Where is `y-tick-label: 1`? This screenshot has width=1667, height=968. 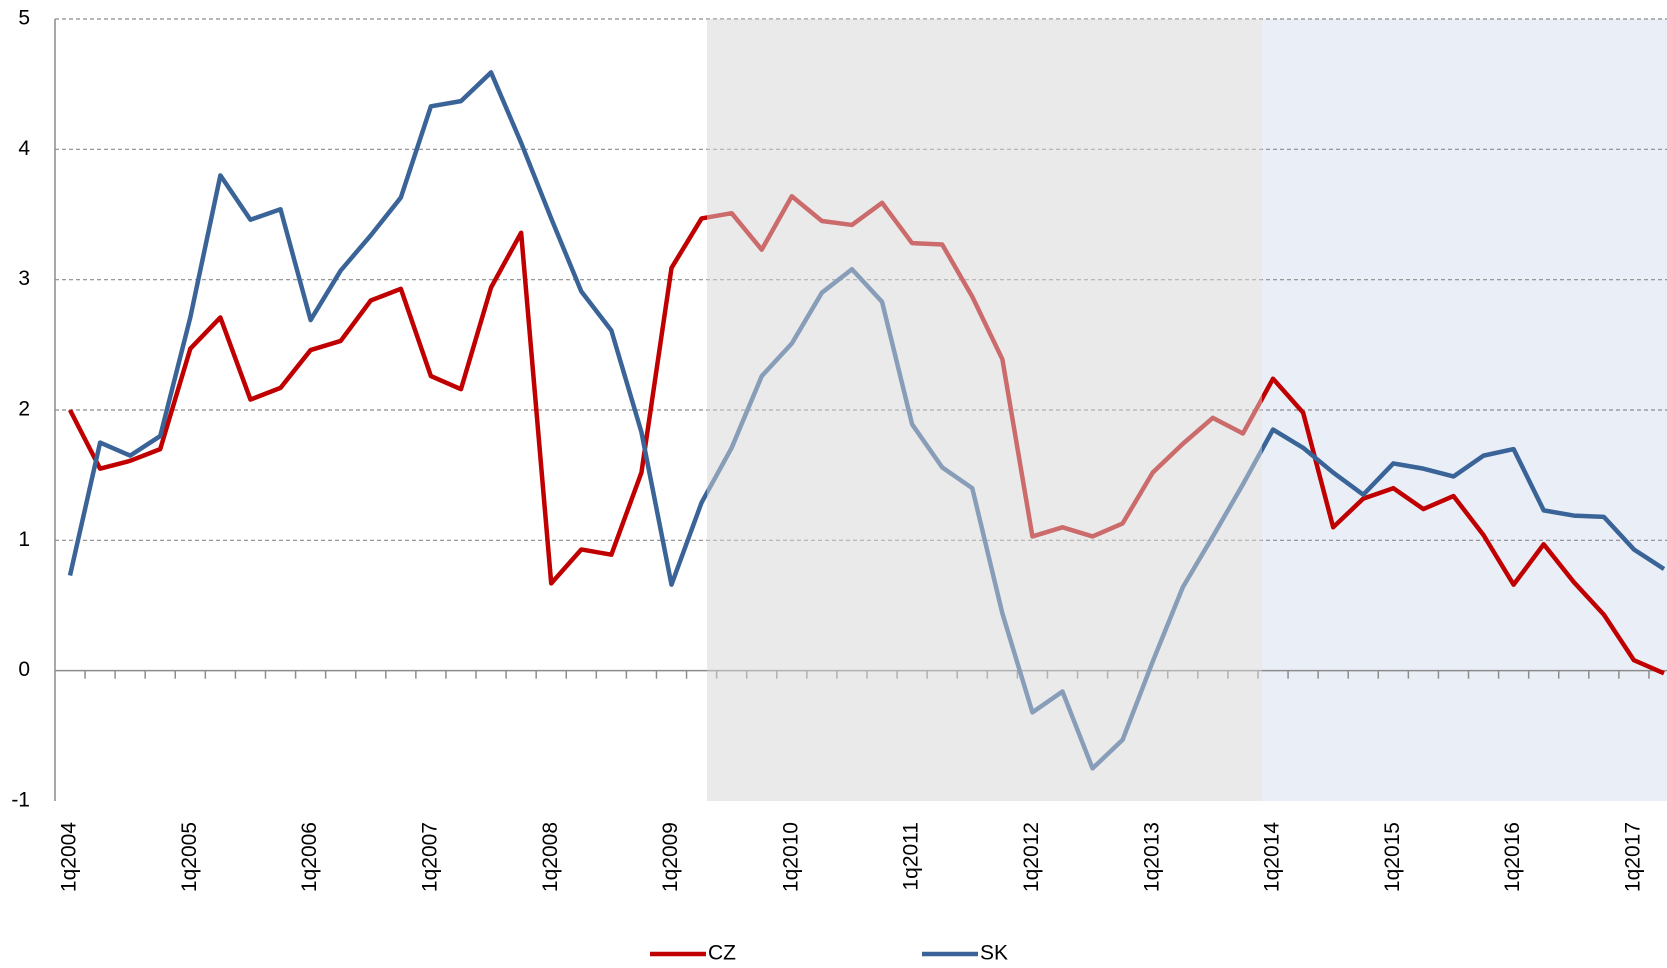
y-tick-label: 1 is located at coordinates (24, 539).